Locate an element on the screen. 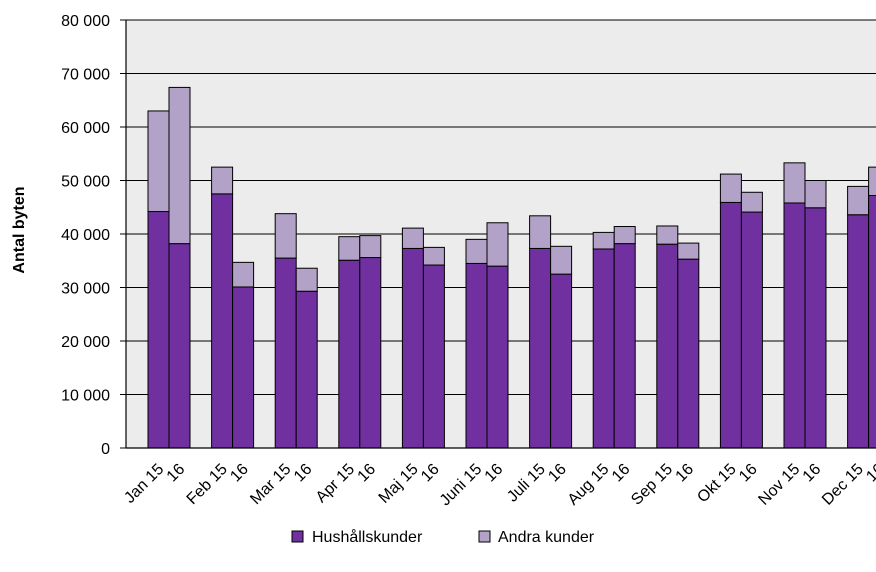  legend-swatch-andra-kunder is located at coordinates (484, 536).